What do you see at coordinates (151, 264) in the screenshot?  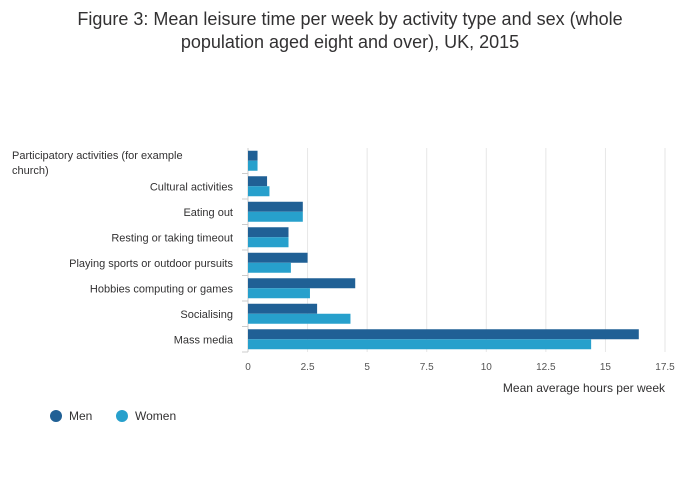 I see `category-label: Playing sports or outdoor pursuits` at bounding box center [151, 264].